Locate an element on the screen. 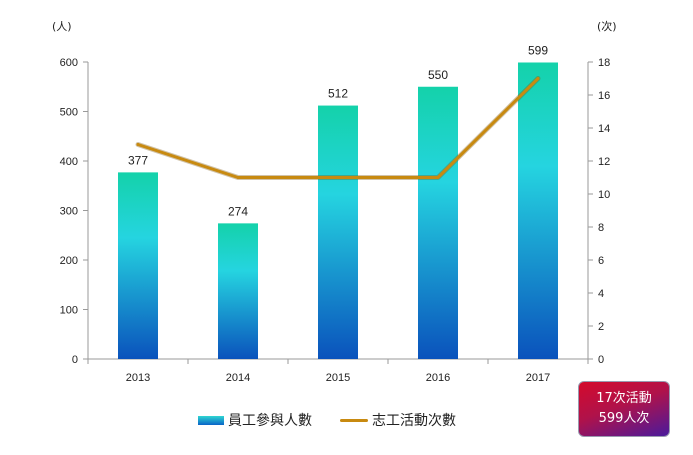  bar-value-label: 512 is located at coordinates (338, 94).